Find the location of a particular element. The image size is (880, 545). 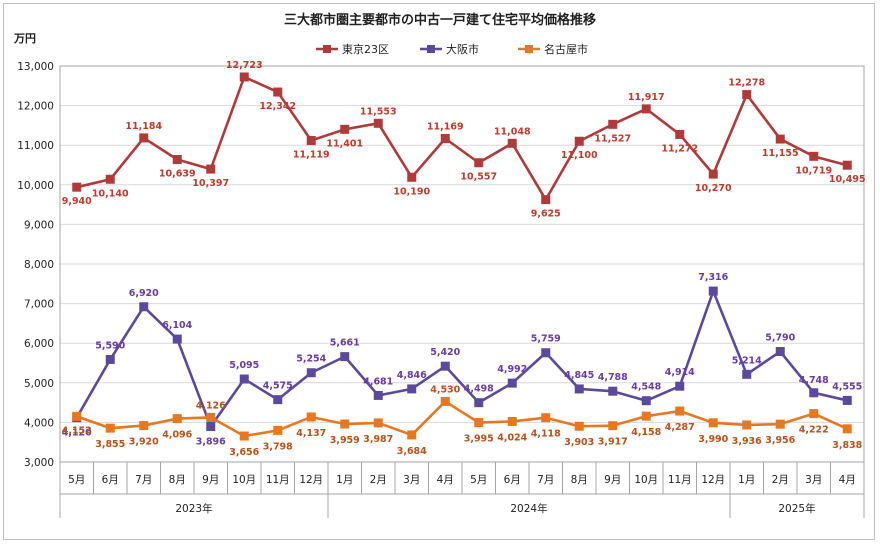

y-tick-label: 8,000 is located at coordinates (39, 265).